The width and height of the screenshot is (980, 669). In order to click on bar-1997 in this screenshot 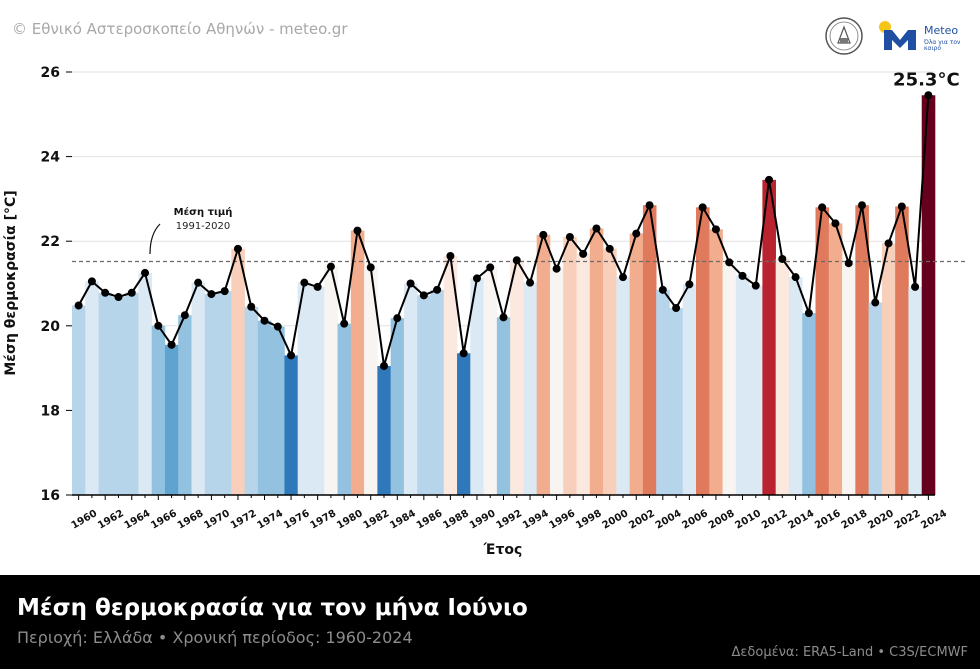, I will do `click(570, 365)`.